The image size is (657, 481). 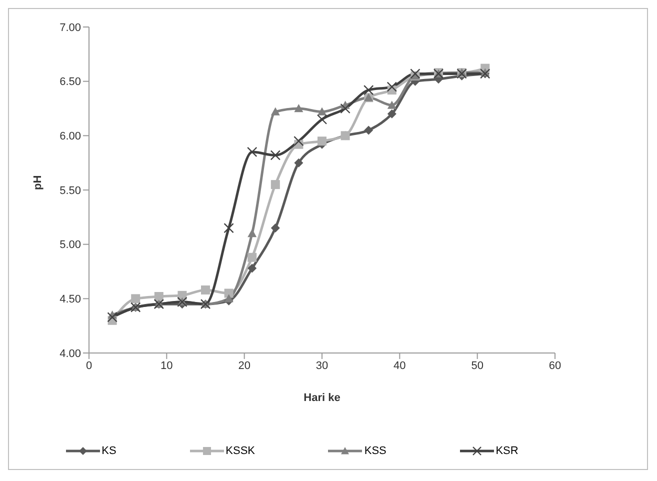 I want to click on y-tick-label: 7.00, so click(x=70, y=28).